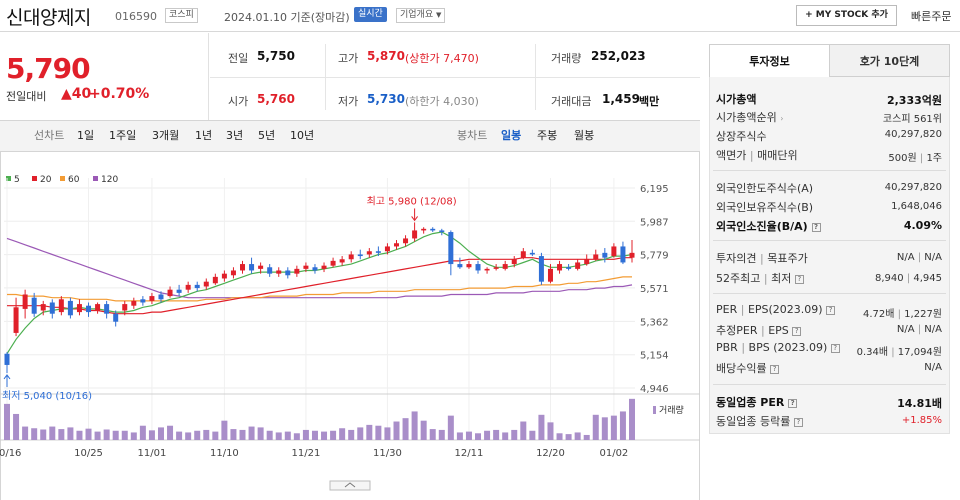 The width and height of the screenshot is (960, 500). Describe the element at coordinates (88, 453) in the screenshot. I see `x-tick-label: 10/25` at that location.